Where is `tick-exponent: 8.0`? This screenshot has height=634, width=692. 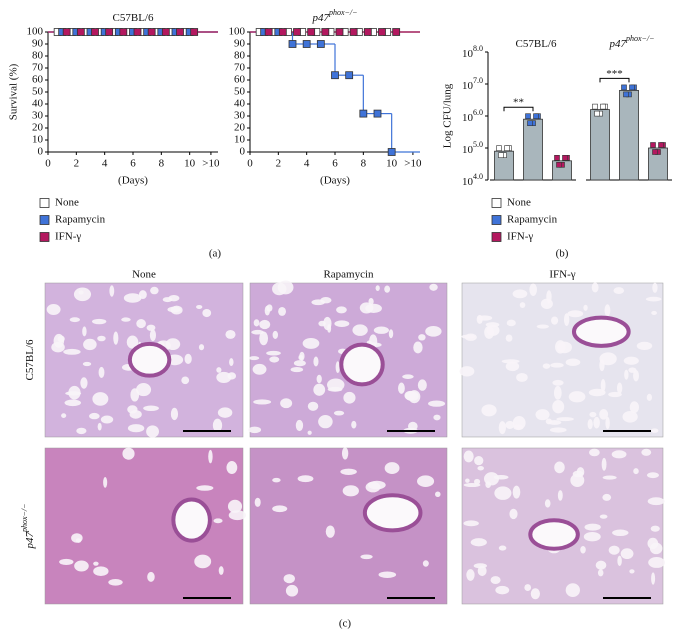 tick-exponent: 8.0 is located at coordinates (478, 48).